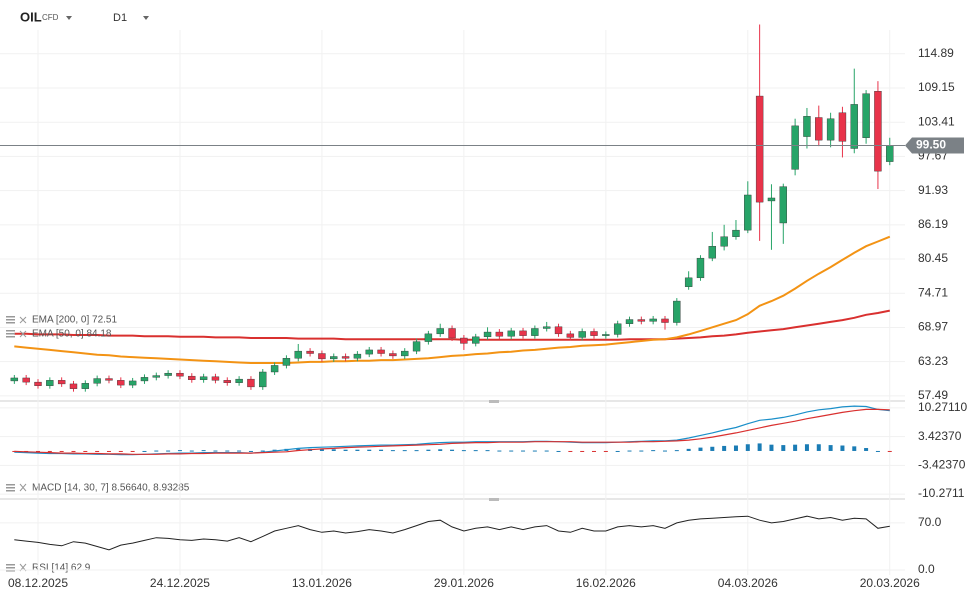 The width and height of the screenshot is (976, 600). I want to click on macd-legend-icons, so click(16, 487).